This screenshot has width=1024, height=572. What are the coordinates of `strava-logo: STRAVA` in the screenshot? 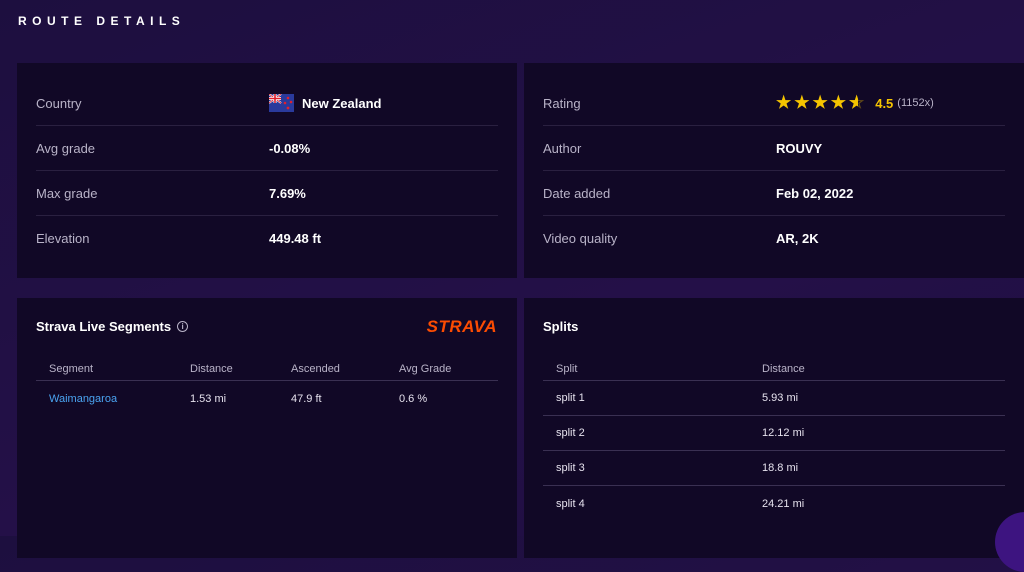 It's located at (461, 326).